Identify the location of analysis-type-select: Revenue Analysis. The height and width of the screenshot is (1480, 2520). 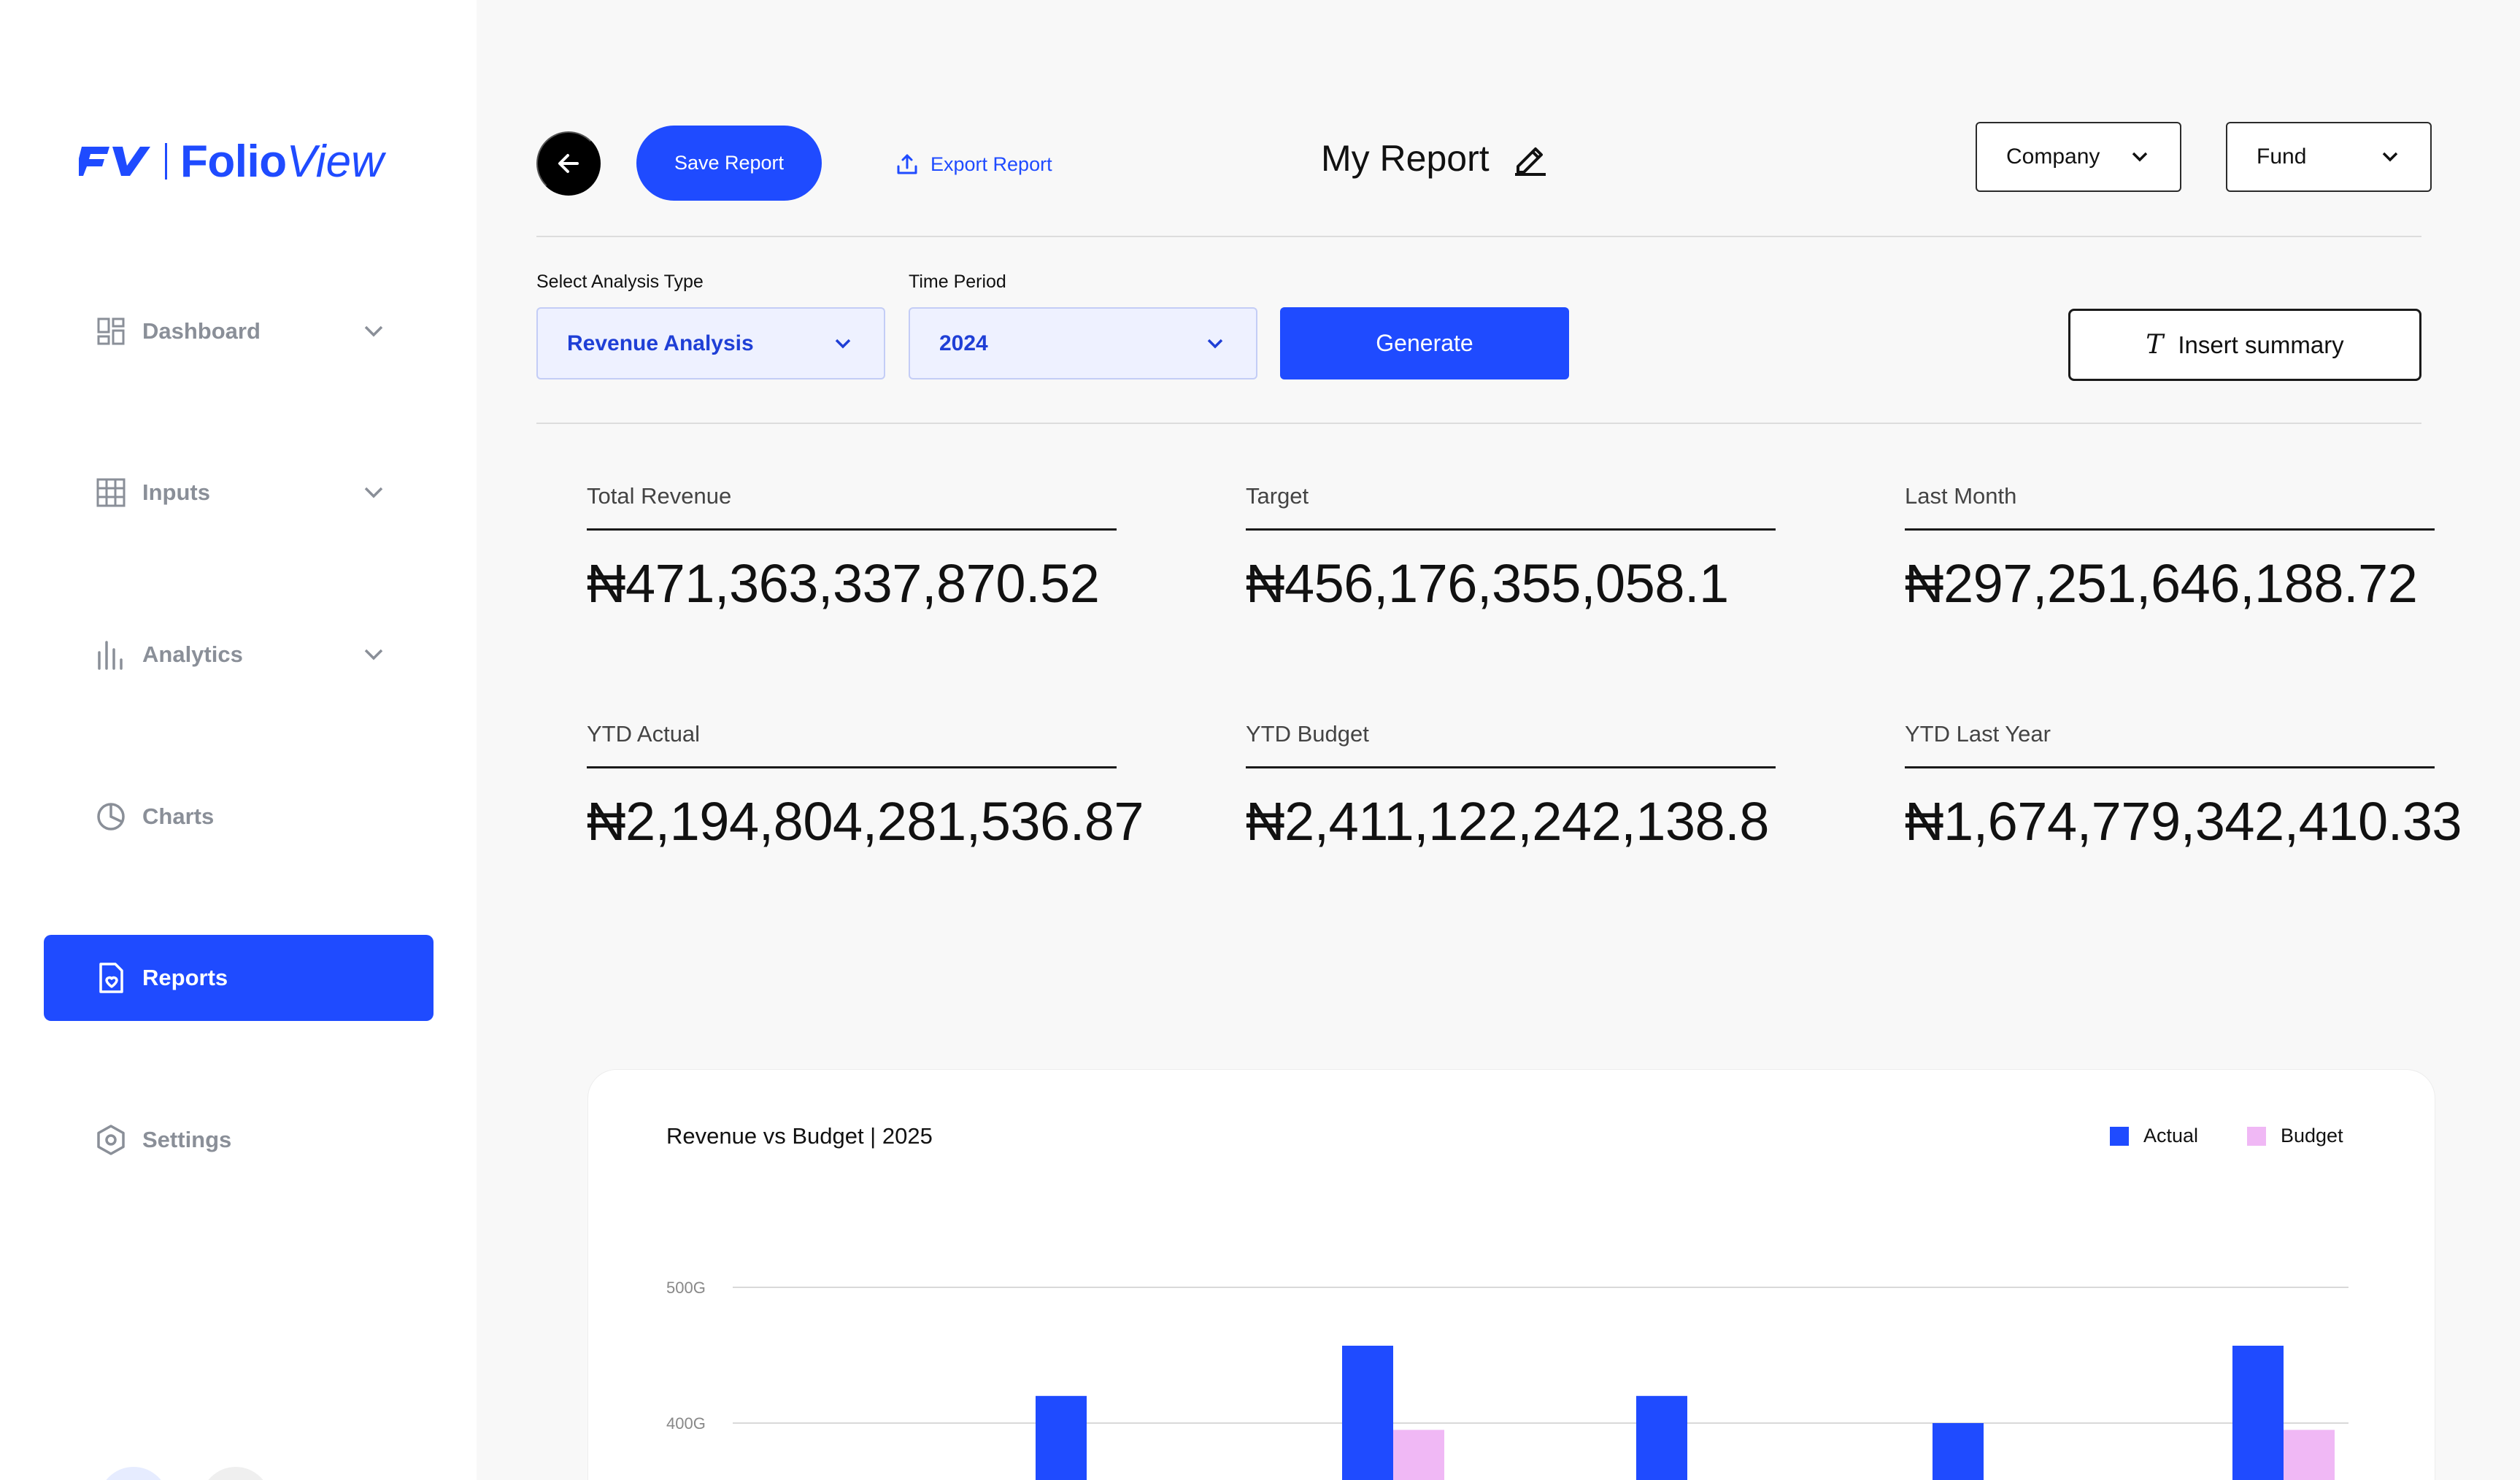
(710, 343).